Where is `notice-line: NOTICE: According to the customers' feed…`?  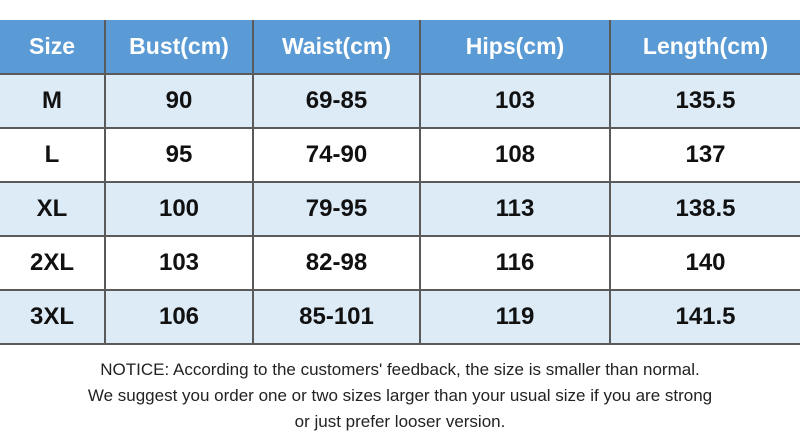
notice-line: NOTICE: According to the customers' feed… is located at coordinates (400, 369).